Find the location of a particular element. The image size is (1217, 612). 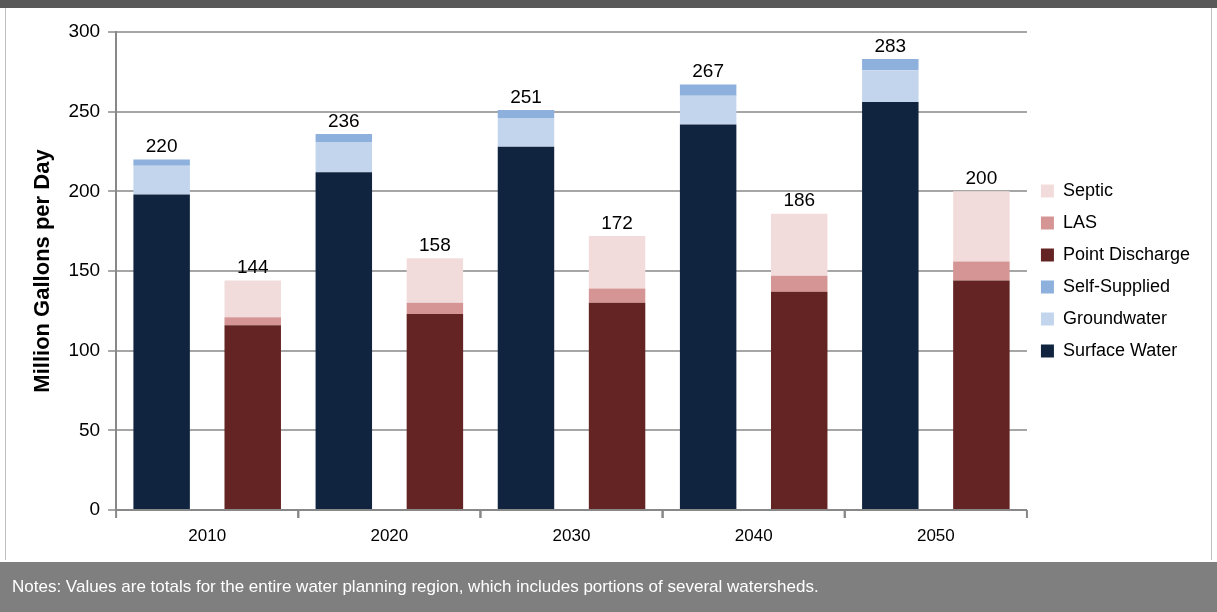

x-tick-label: 2010 is located at coordinates (207, 536).